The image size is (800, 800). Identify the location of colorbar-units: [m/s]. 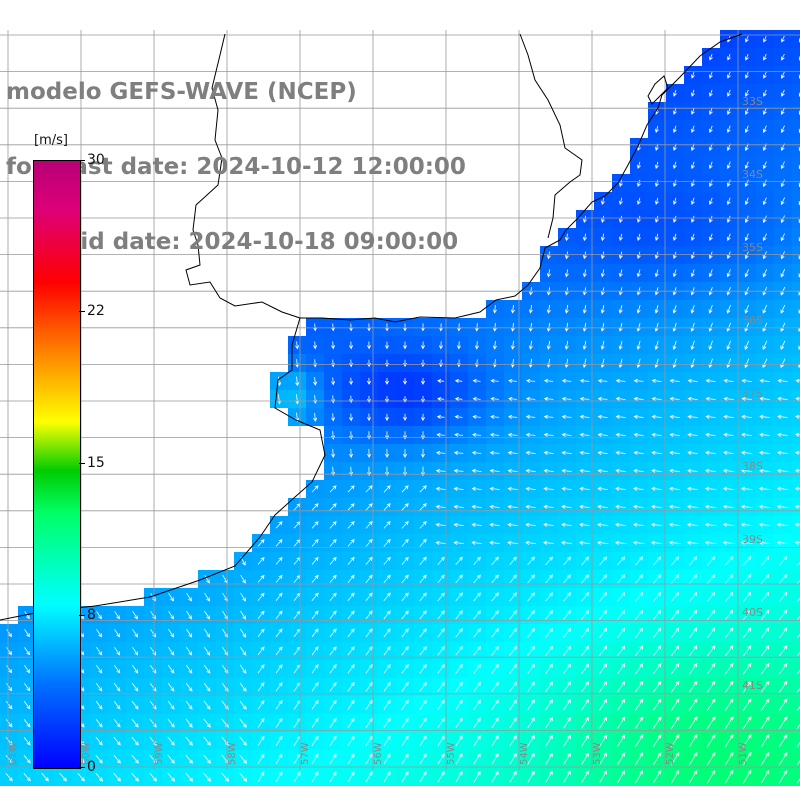
(51, 140).